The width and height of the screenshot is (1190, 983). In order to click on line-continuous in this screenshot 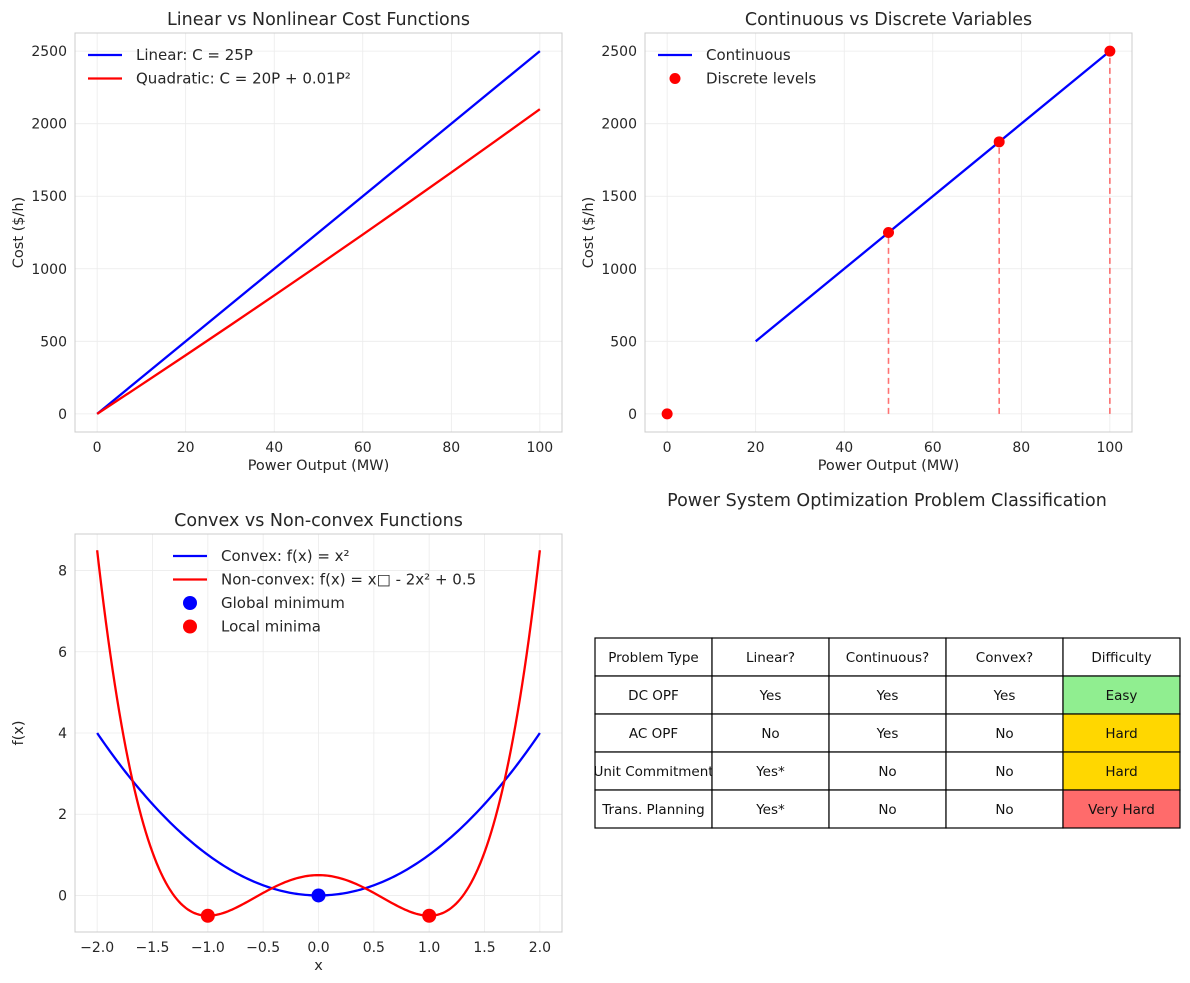, I will do `click(932, 196)`.